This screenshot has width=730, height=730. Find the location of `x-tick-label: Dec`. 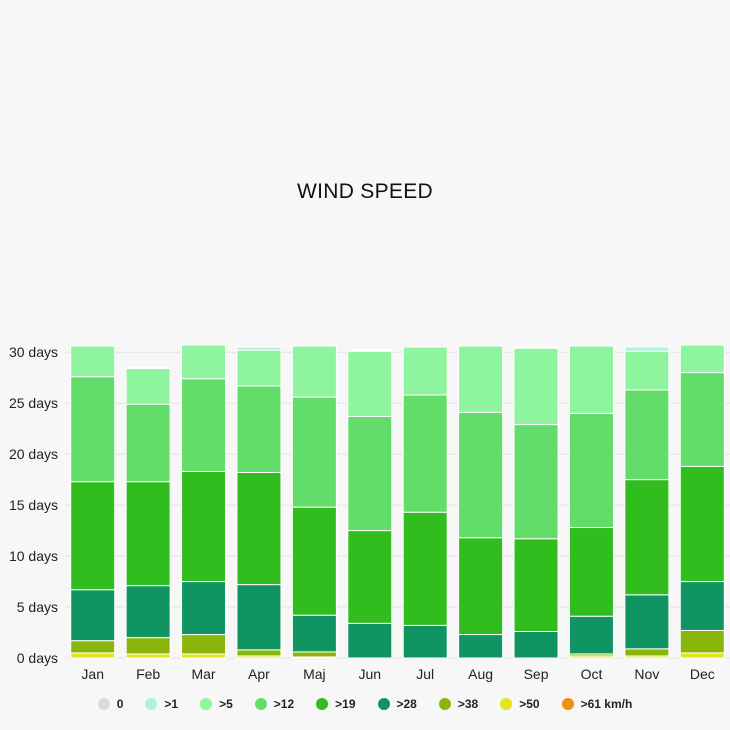

x-tick-label: Dec is located at coordinates (702, 674).